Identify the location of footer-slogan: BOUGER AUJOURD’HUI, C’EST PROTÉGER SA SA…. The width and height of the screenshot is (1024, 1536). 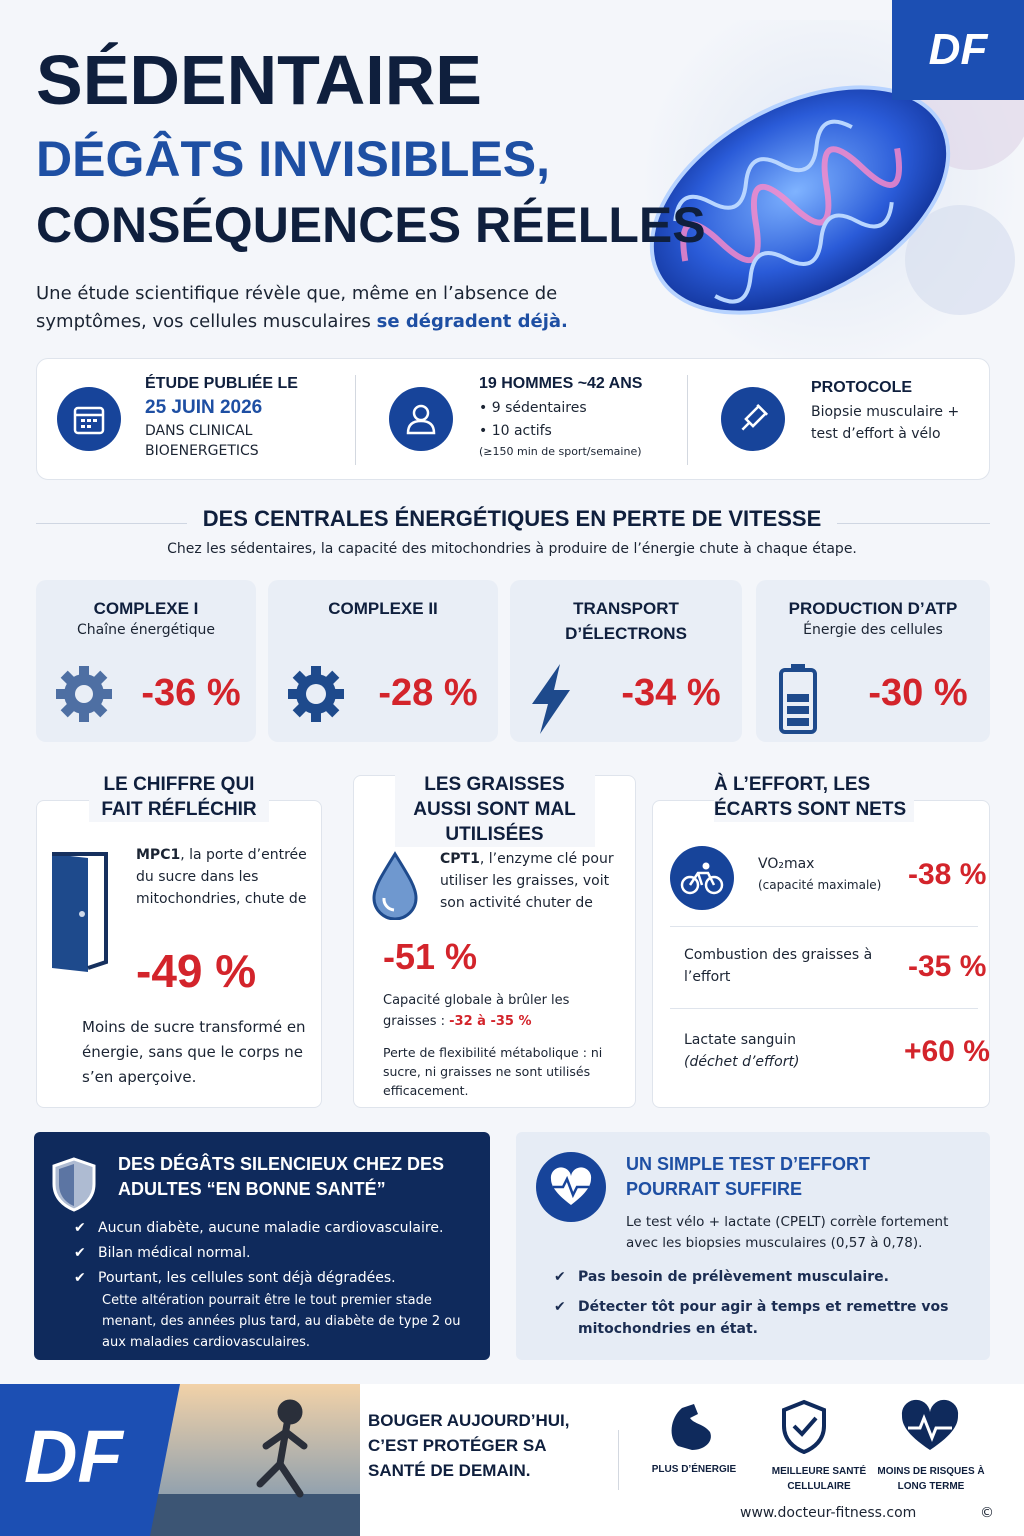
(469, 1445).